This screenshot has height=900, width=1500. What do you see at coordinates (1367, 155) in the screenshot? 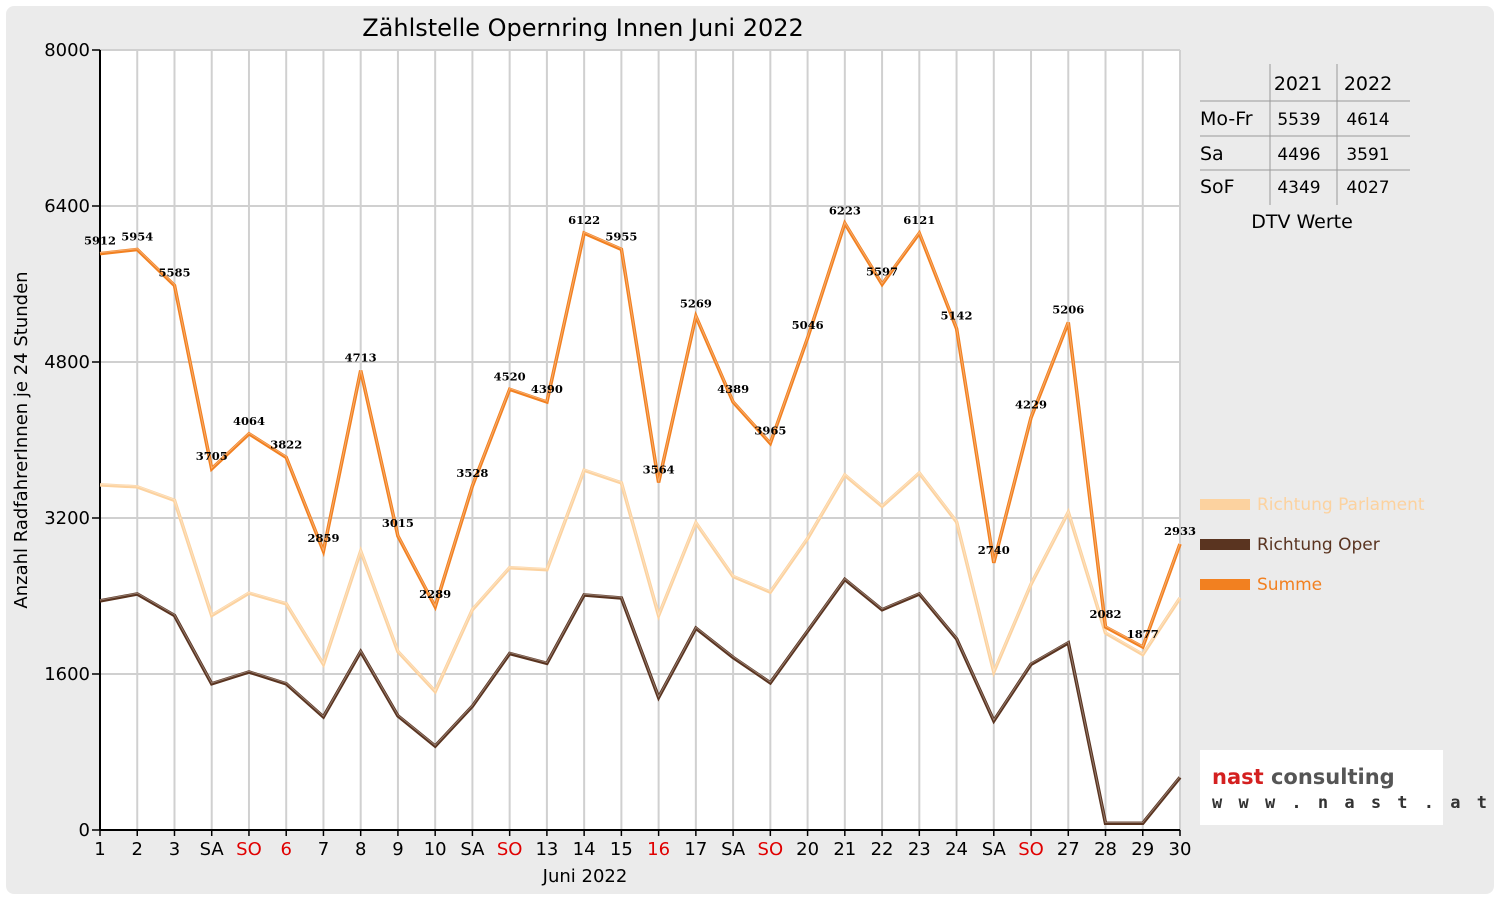
I see `table-cell: 3591` at bounding box center [1367, 155].